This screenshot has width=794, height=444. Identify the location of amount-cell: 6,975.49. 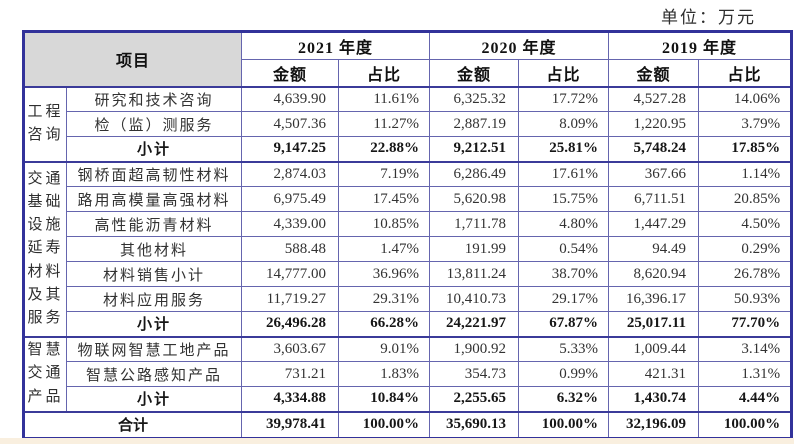
(290, 199).